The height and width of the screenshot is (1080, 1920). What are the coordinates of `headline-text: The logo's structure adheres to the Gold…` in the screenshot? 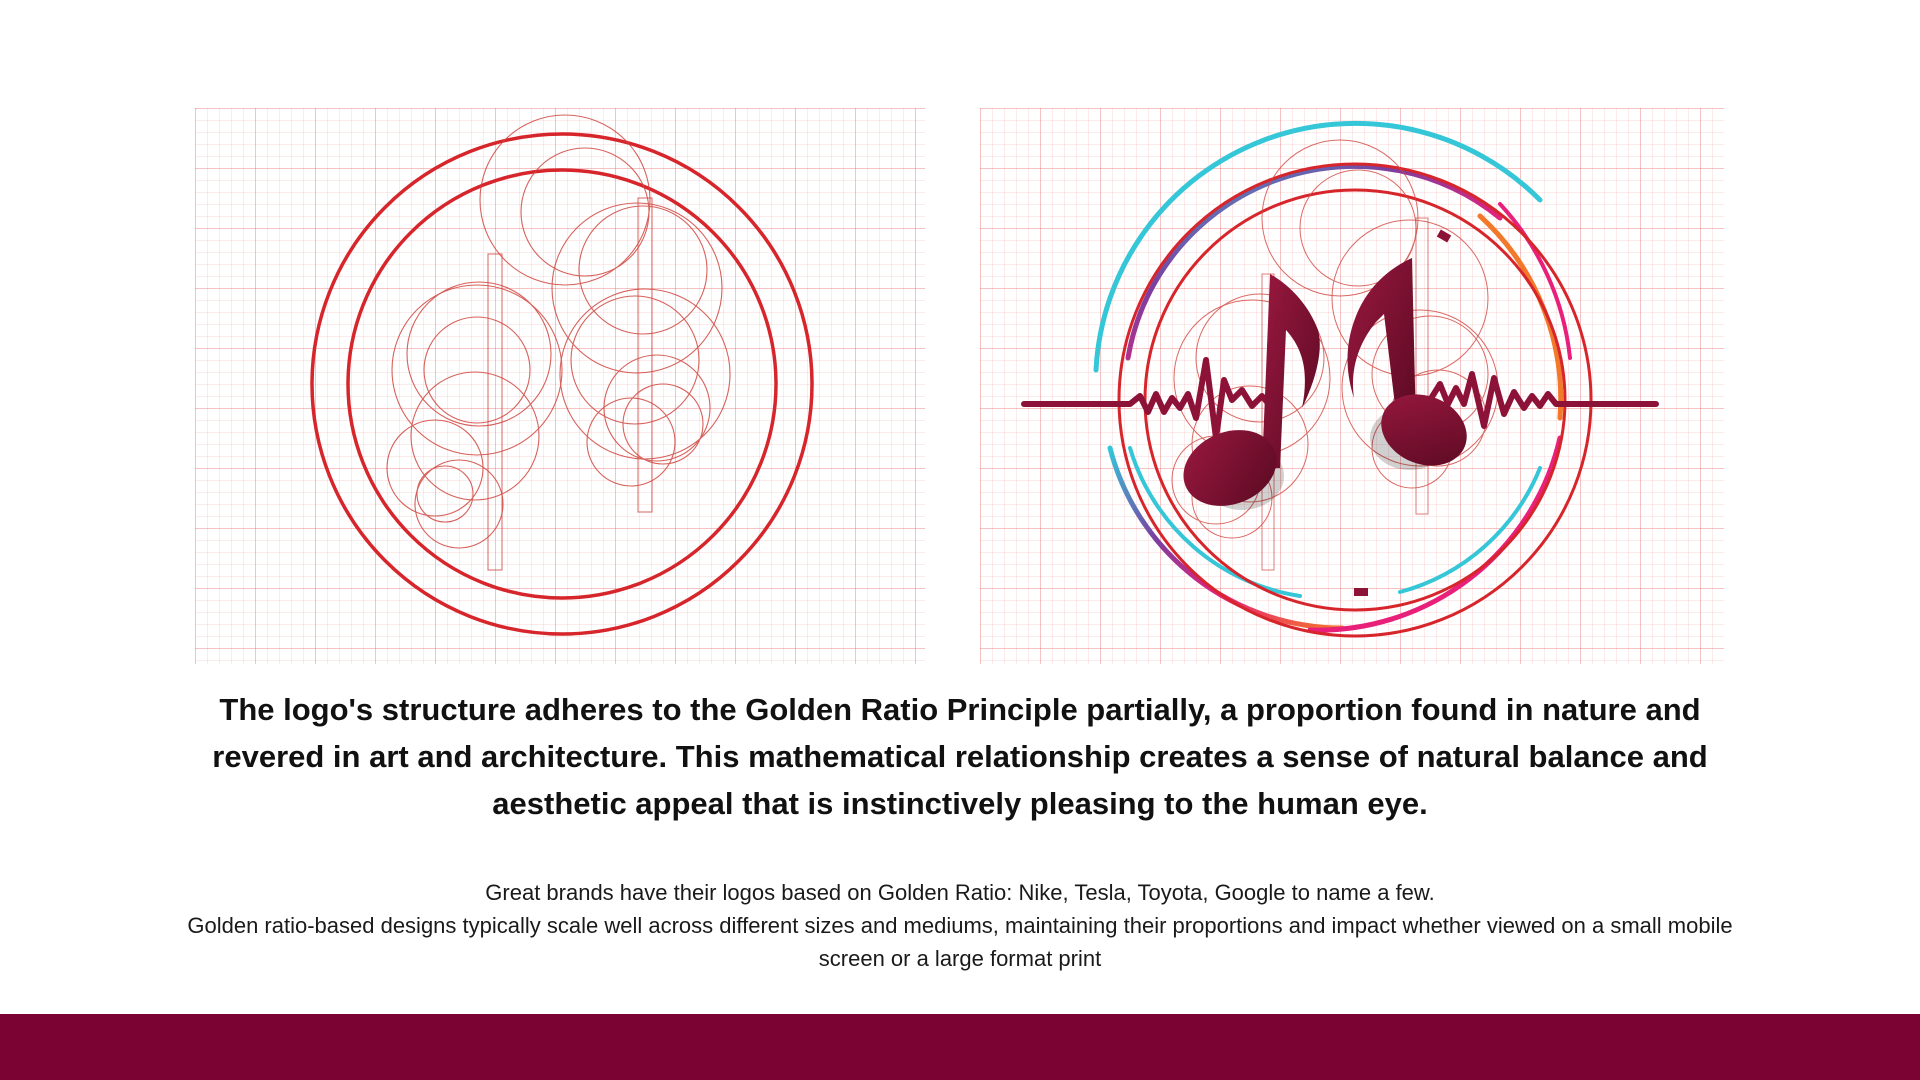 It's located at (960, 756).